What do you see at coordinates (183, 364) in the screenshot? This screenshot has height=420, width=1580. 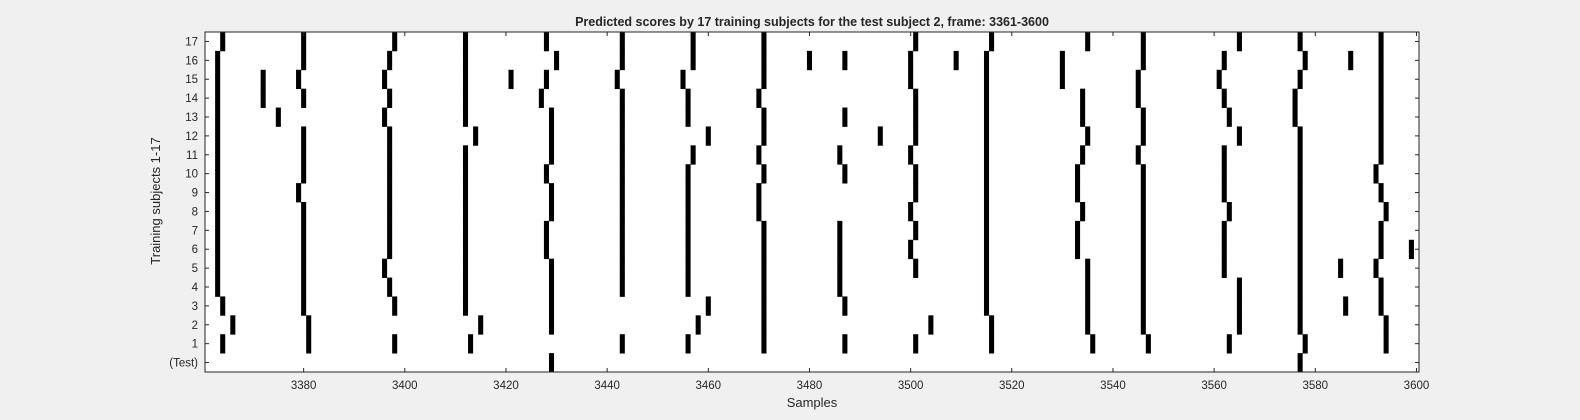 I see `y-tick-label: (Test)` at bounding box center [183, 364].